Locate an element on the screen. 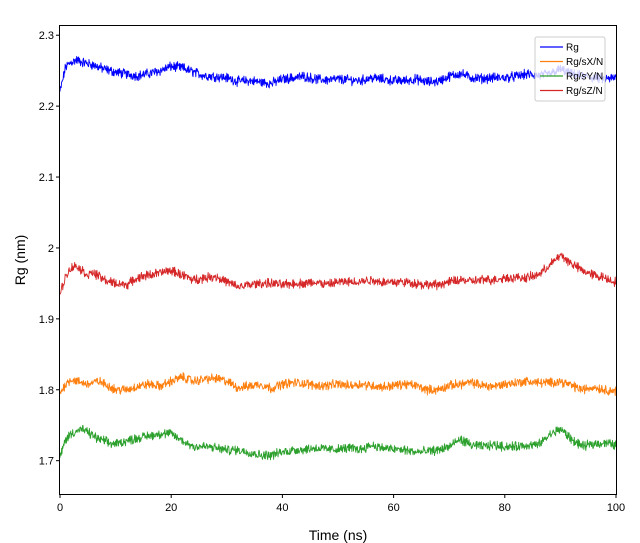 This screenshot has width=640, height=543. y-axis-title: Rg (nm) is located at coordinates (20, 260).